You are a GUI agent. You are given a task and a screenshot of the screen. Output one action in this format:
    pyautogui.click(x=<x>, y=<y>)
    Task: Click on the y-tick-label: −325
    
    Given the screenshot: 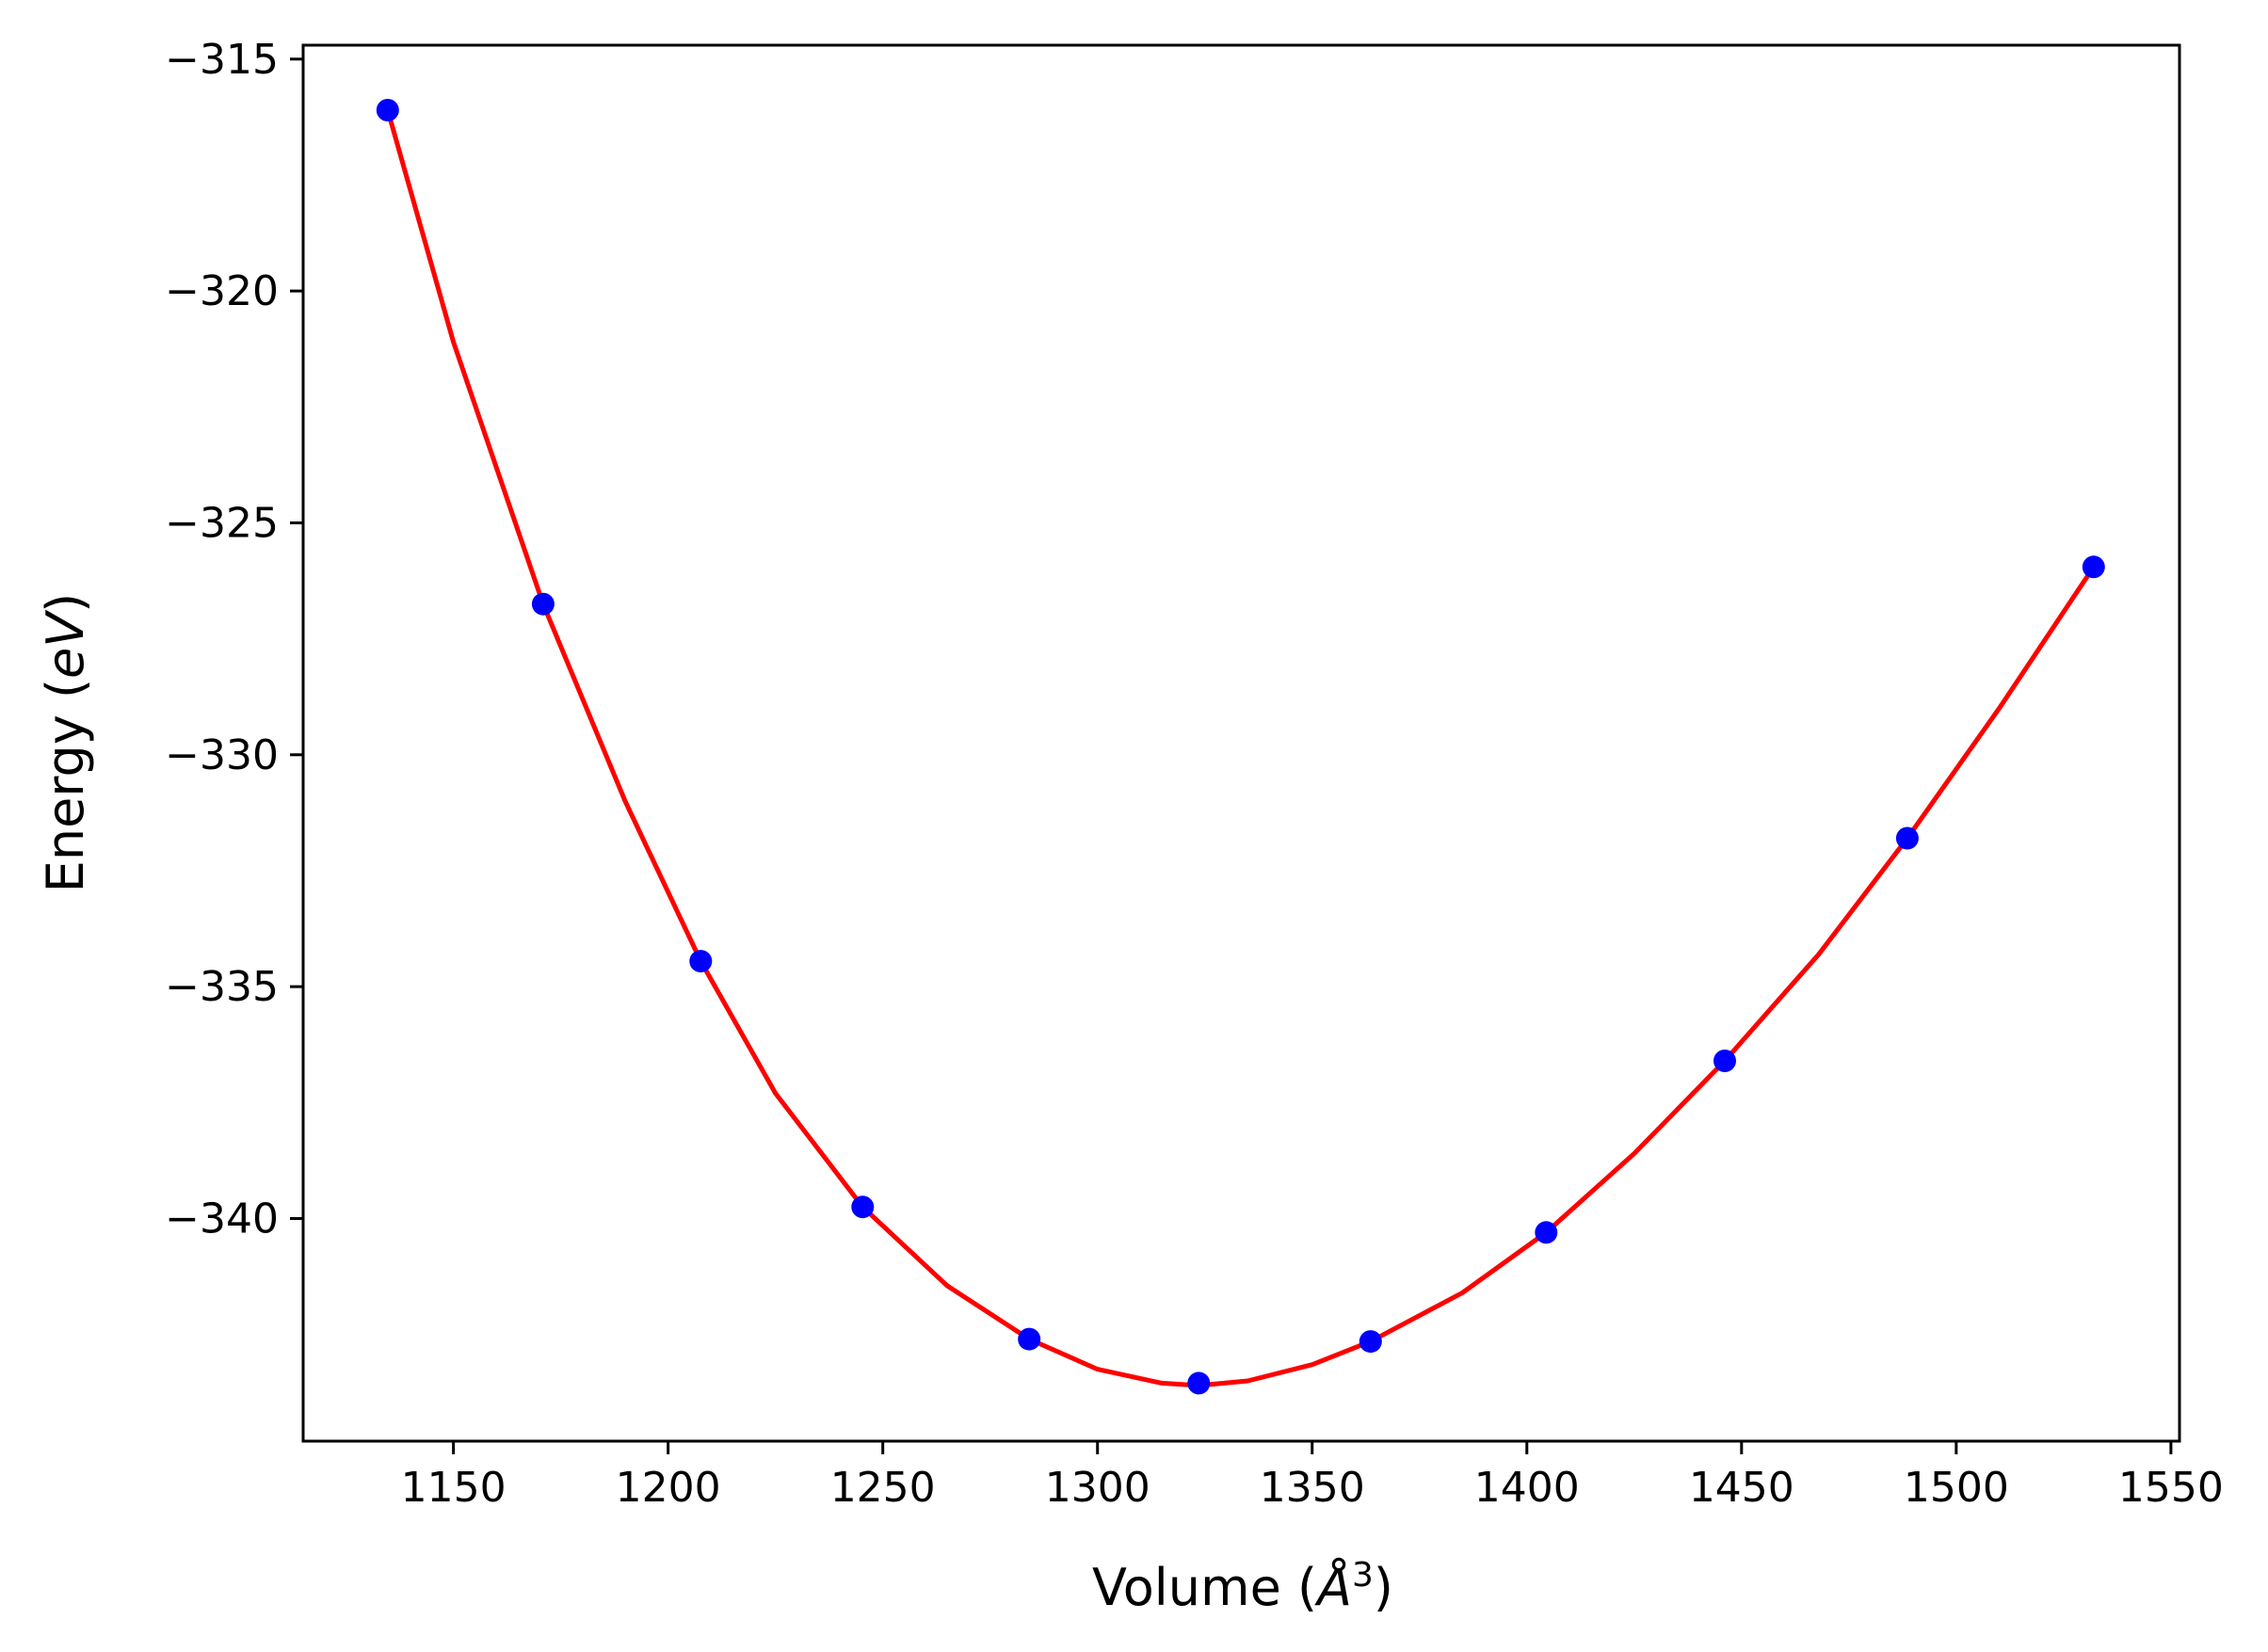 What is the action you would take?
    pyautogui.click(x=222, y=523)
    